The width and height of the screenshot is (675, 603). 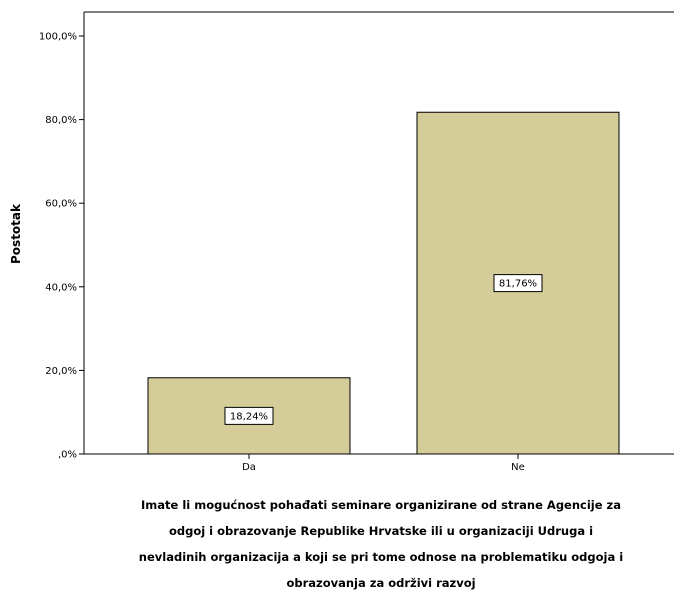 What do you see at coordinates (61, 120) in the screenshot?
I see `y-tick-label: 80,0%` at bounding box center [61, 120].